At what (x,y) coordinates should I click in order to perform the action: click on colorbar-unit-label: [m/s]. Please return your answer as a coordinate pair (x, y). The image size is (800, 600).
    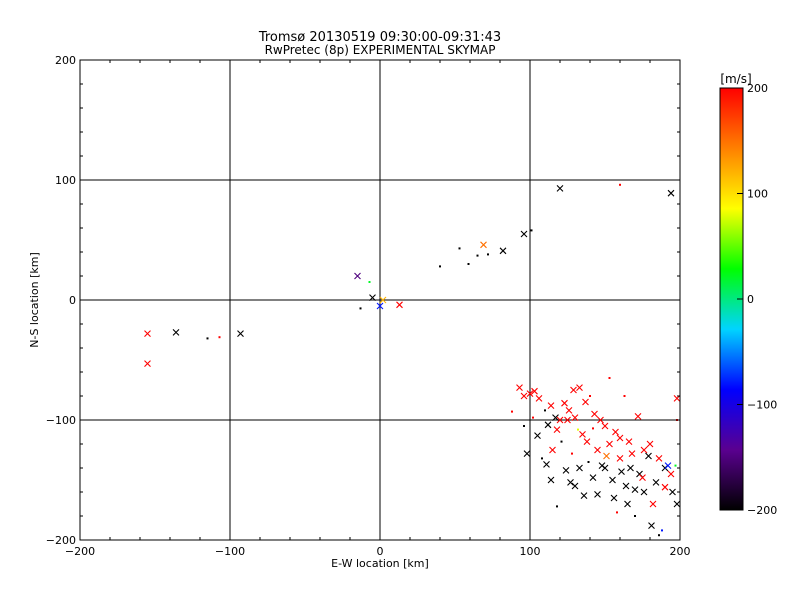
    Looking at the image, I should click on (735, 79).